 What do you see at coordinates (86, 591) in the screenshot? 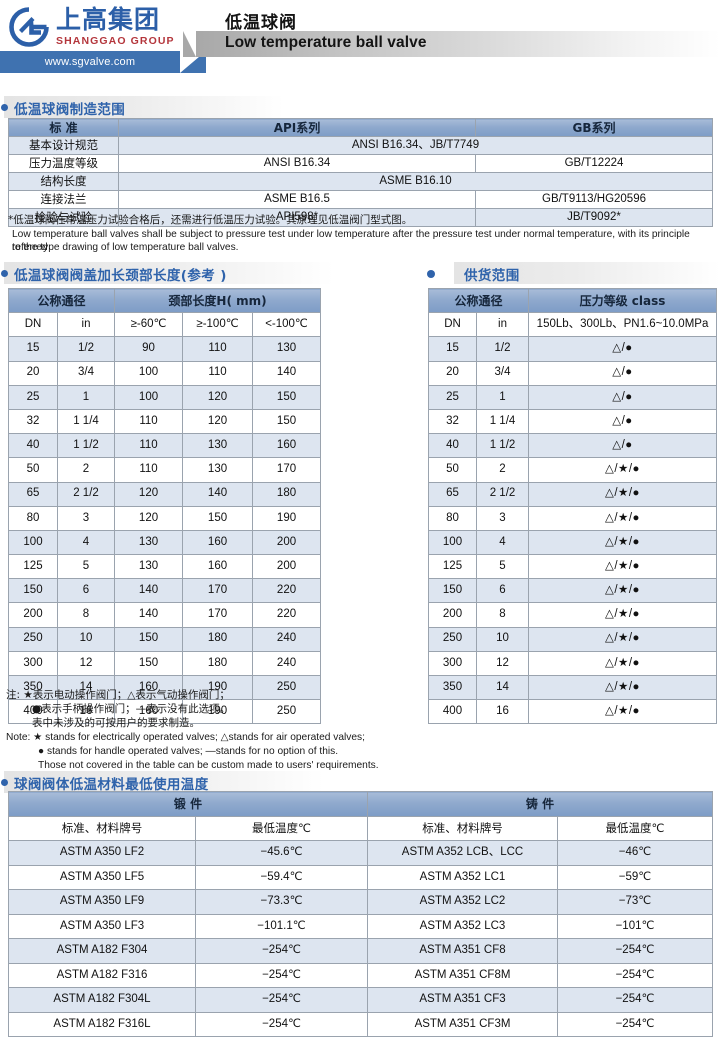
I see `cell-in: 6` at bounding box center [86, 591].